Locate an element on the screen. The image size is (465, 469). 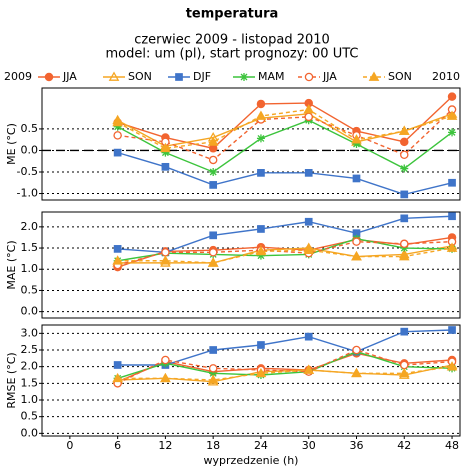
x-tick-label: 48 is located at coordinates (452, 445).